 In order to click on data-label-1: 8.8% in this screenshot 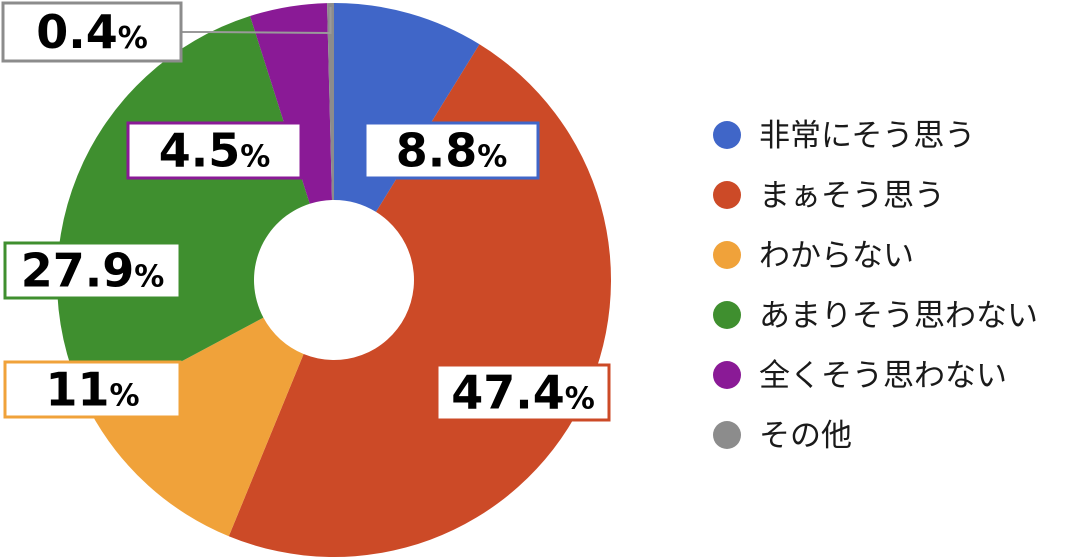, I will do `click(451, 150)`.